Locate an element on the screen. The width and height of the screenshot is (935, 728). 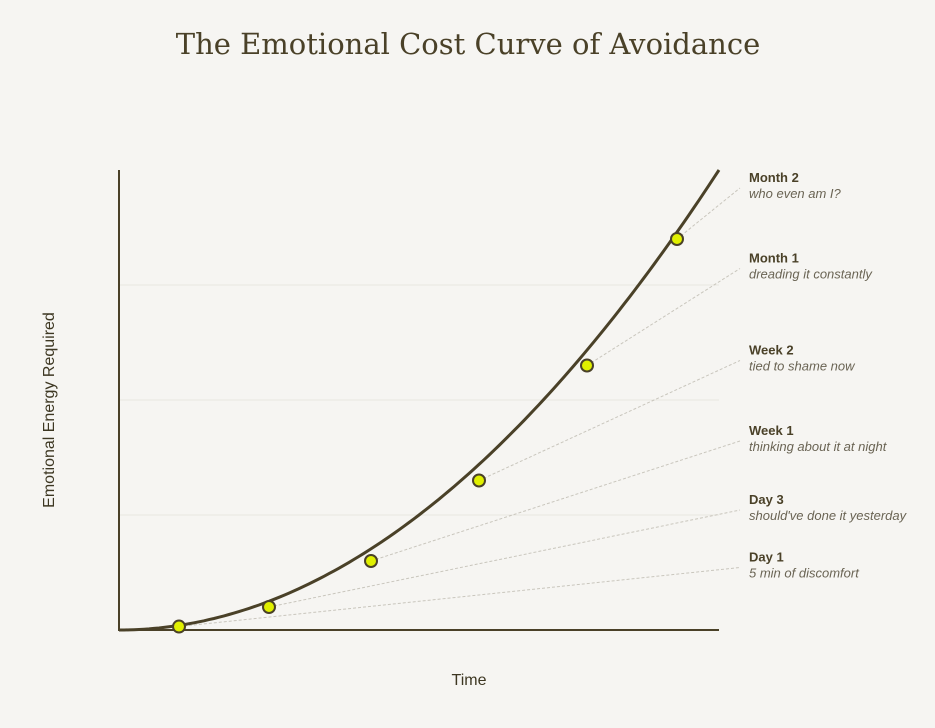
annotation-label: Day 1 is located at coordinates (766, 557).